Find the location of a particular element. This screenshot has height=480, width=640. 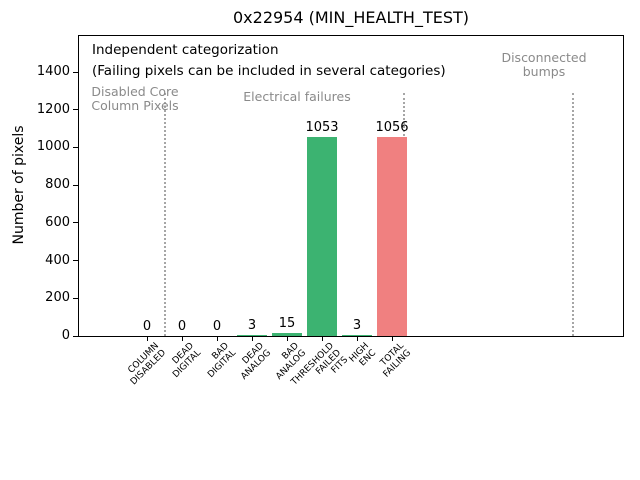

y-tick-label: 1200 is located at coordinates (53, 109).